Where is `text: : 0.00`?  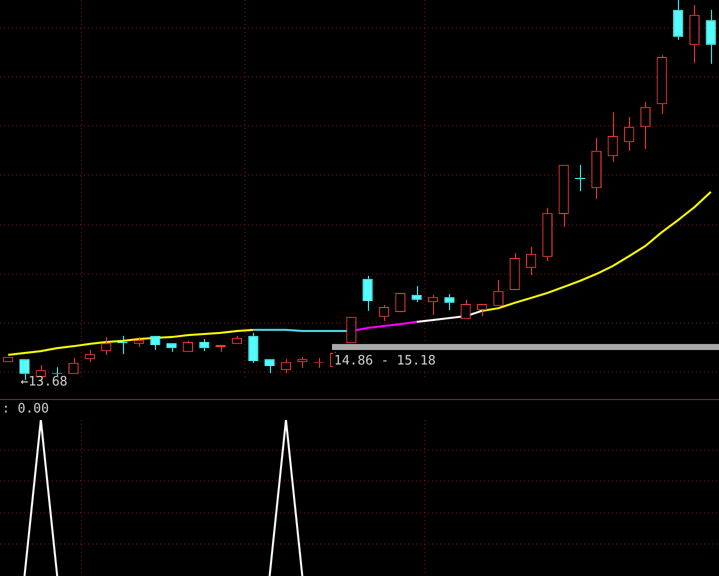 text: : 0.00 is located at coordinates (25, 408).